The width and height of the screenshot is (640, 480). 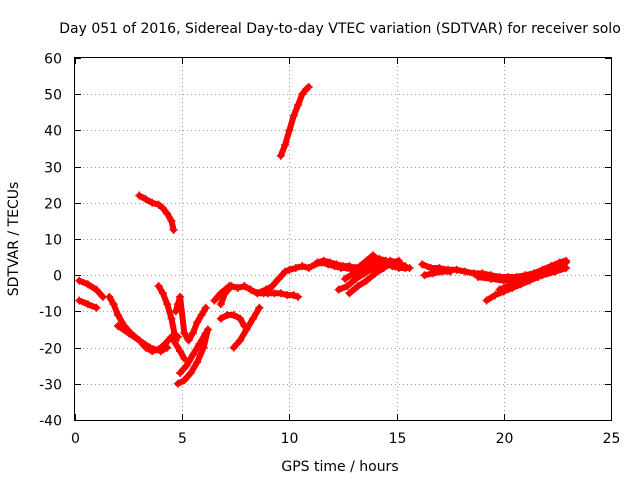 I want to click on y-tick-label: 30, so click(x=53, y=169).